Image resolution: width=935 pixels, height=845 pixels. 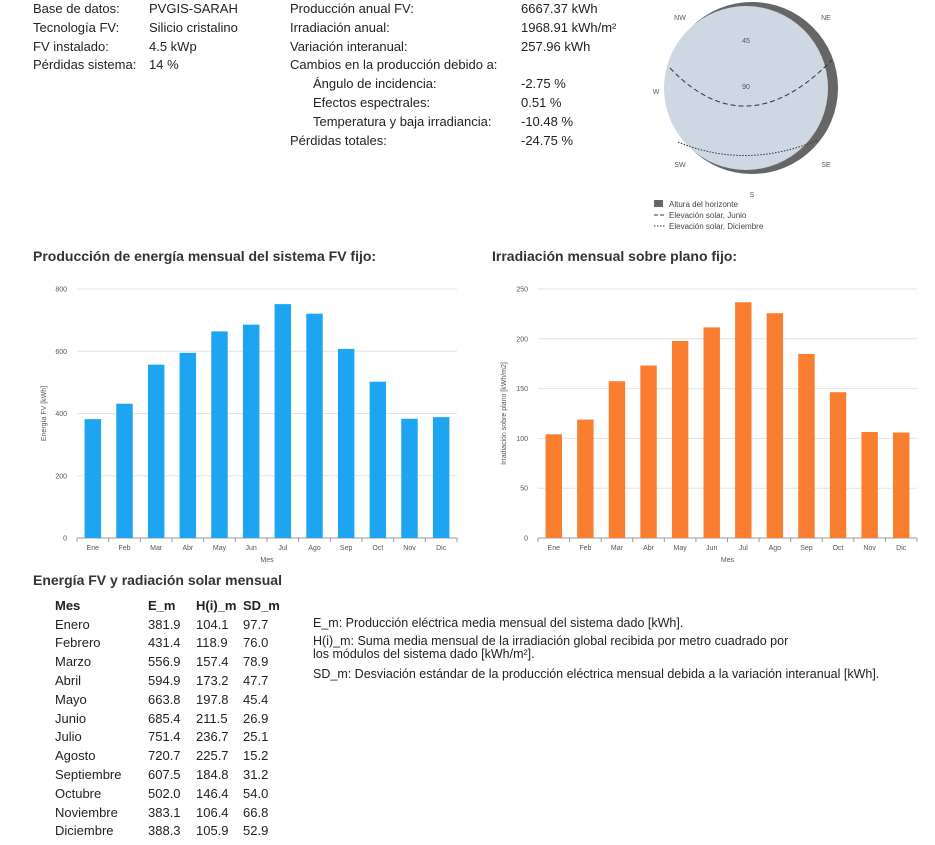 What do you see at coordinates (453, 47) in the screenshot?
I see `info-row: Variación interanual: 257.96 kWh` at bounding box center [453, 47].